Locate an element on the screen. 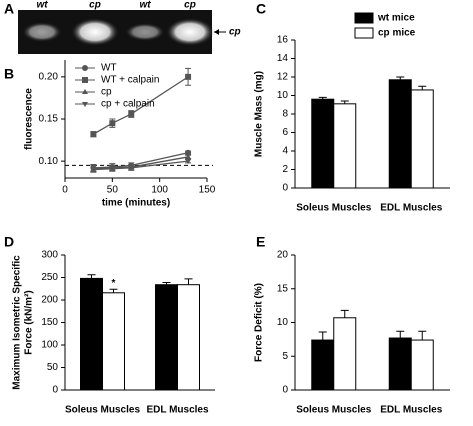 The image size is (473, 426). y-tick-label: 100 is located at coordinates (49, 345).